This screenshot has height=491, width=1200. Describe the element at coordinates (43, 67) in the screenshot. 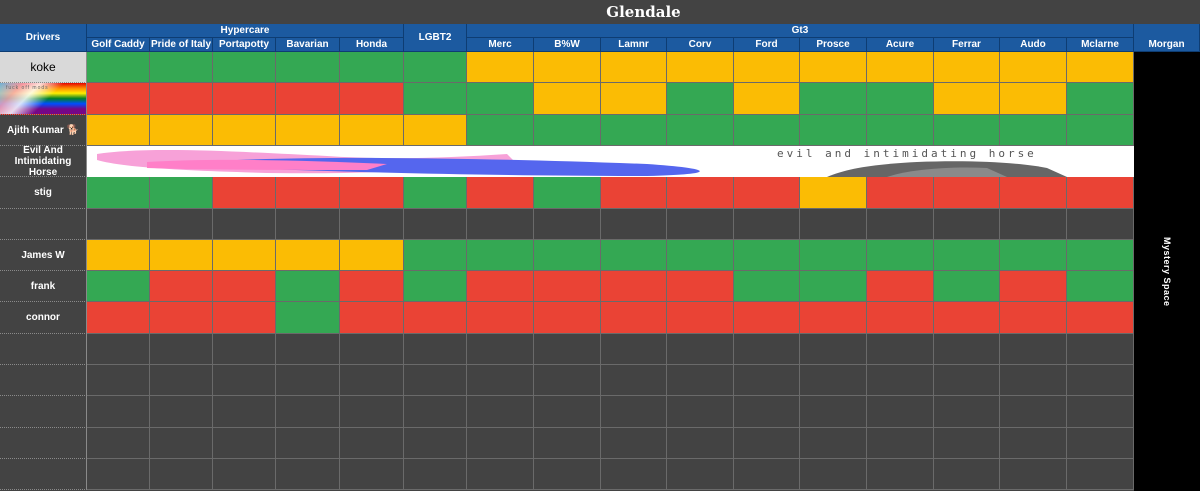

I see `driver-name: koke` at that location.